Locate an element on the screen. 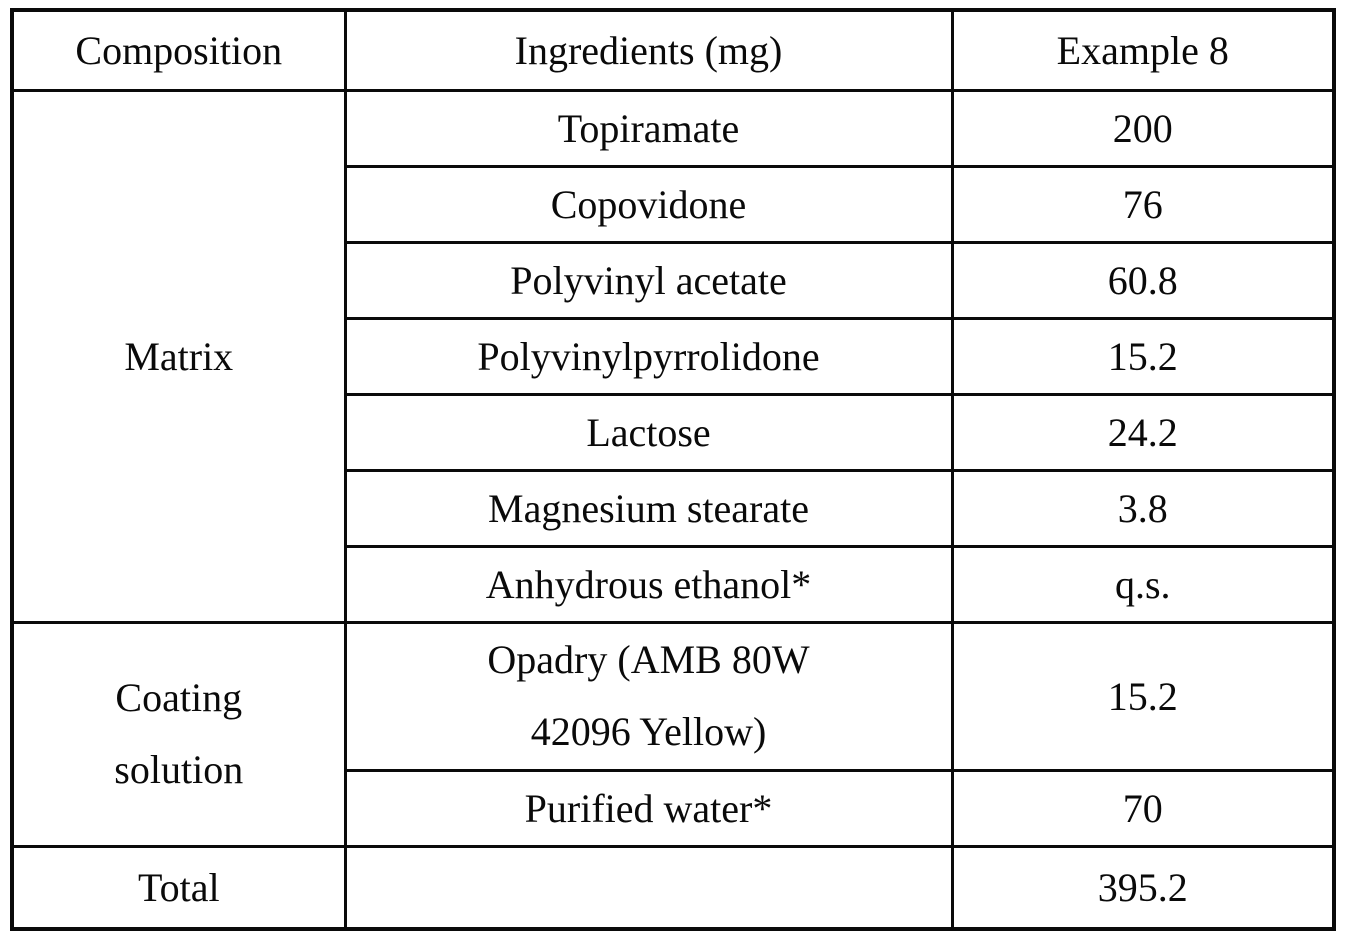 This screenshot has height=949, width=1347. ingredient-cell: Anhydrous ethanol* is located at coordinates (648, 584).